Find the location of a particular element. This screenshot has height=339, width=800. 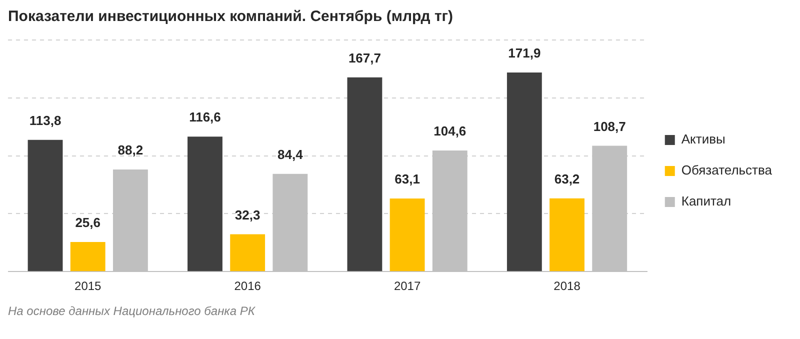

x-tick-label: 2017 is located at coordinates (407, 286).